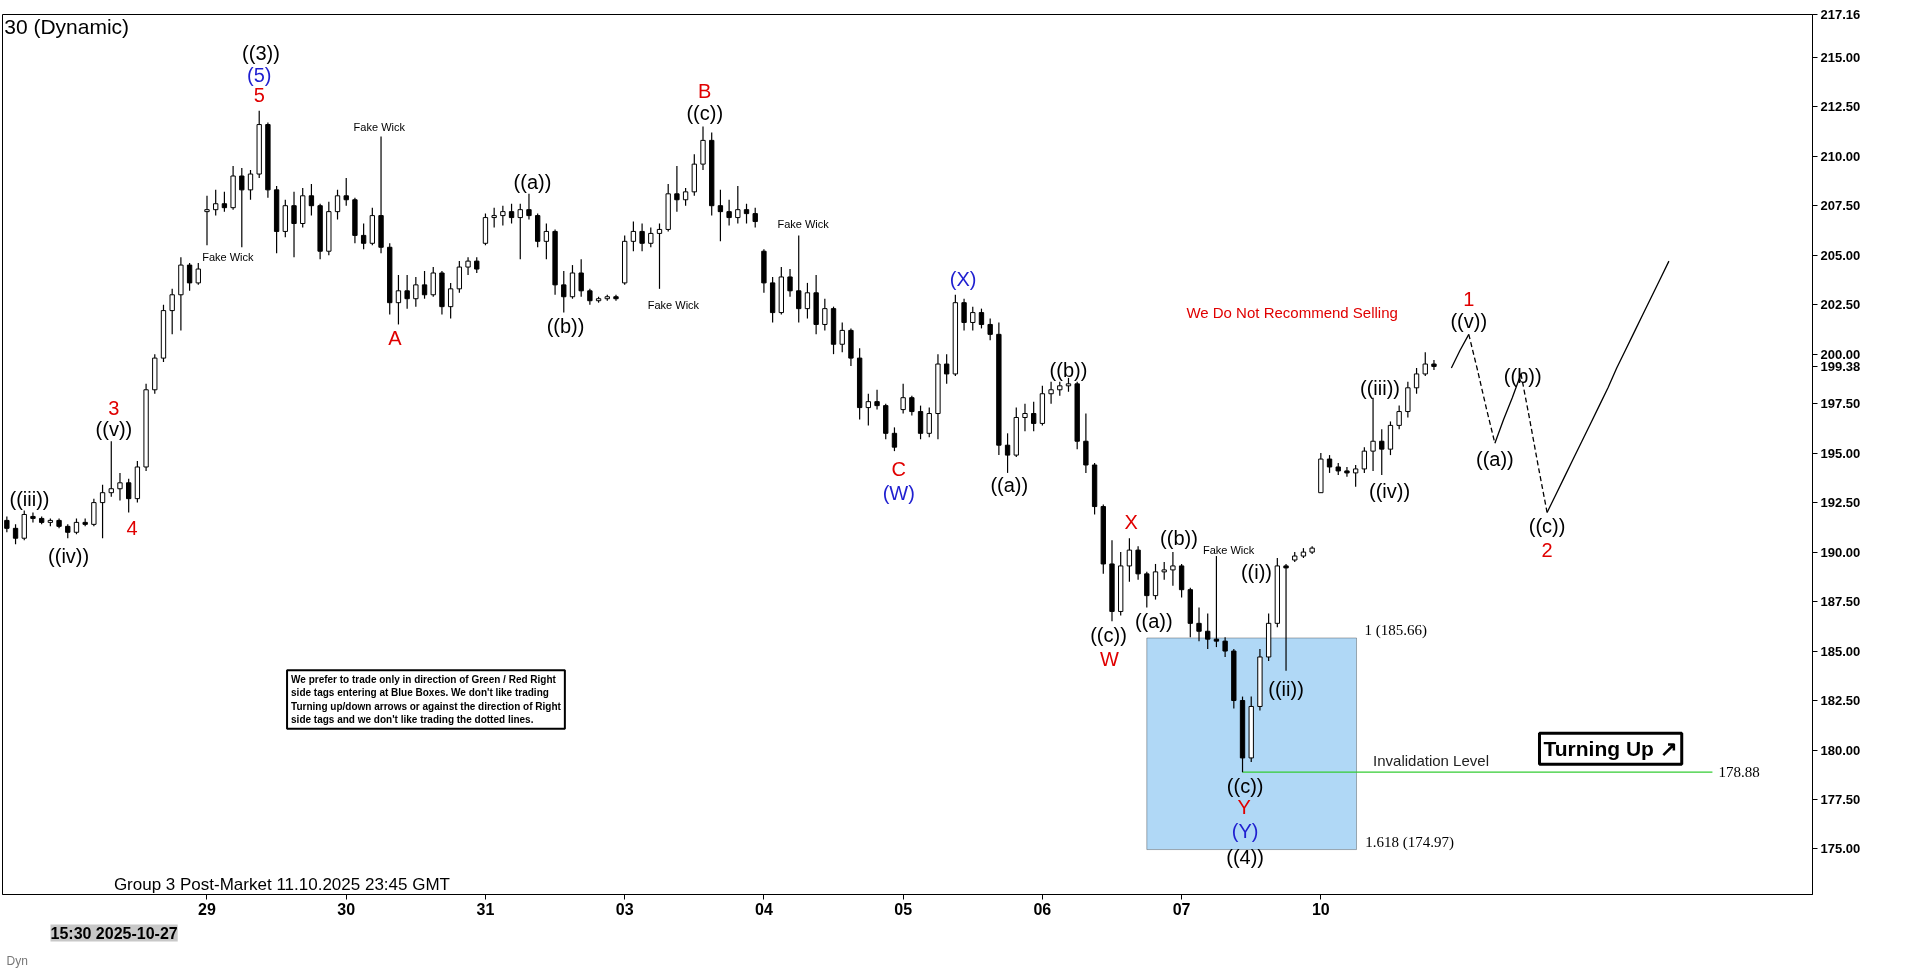  Describe the element at coordinates (67, 27) in the screenshot. I see `chart-title: 30 (Dynamic)` at that location.